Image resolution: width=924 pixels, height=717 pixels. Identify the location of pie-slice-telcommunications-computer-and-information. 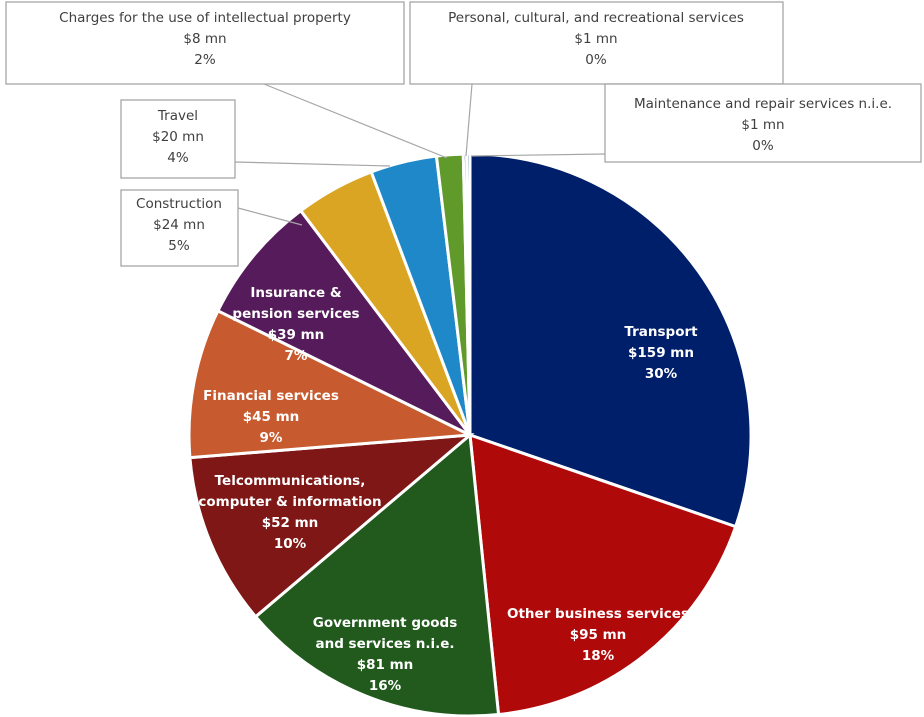
(331, 526).